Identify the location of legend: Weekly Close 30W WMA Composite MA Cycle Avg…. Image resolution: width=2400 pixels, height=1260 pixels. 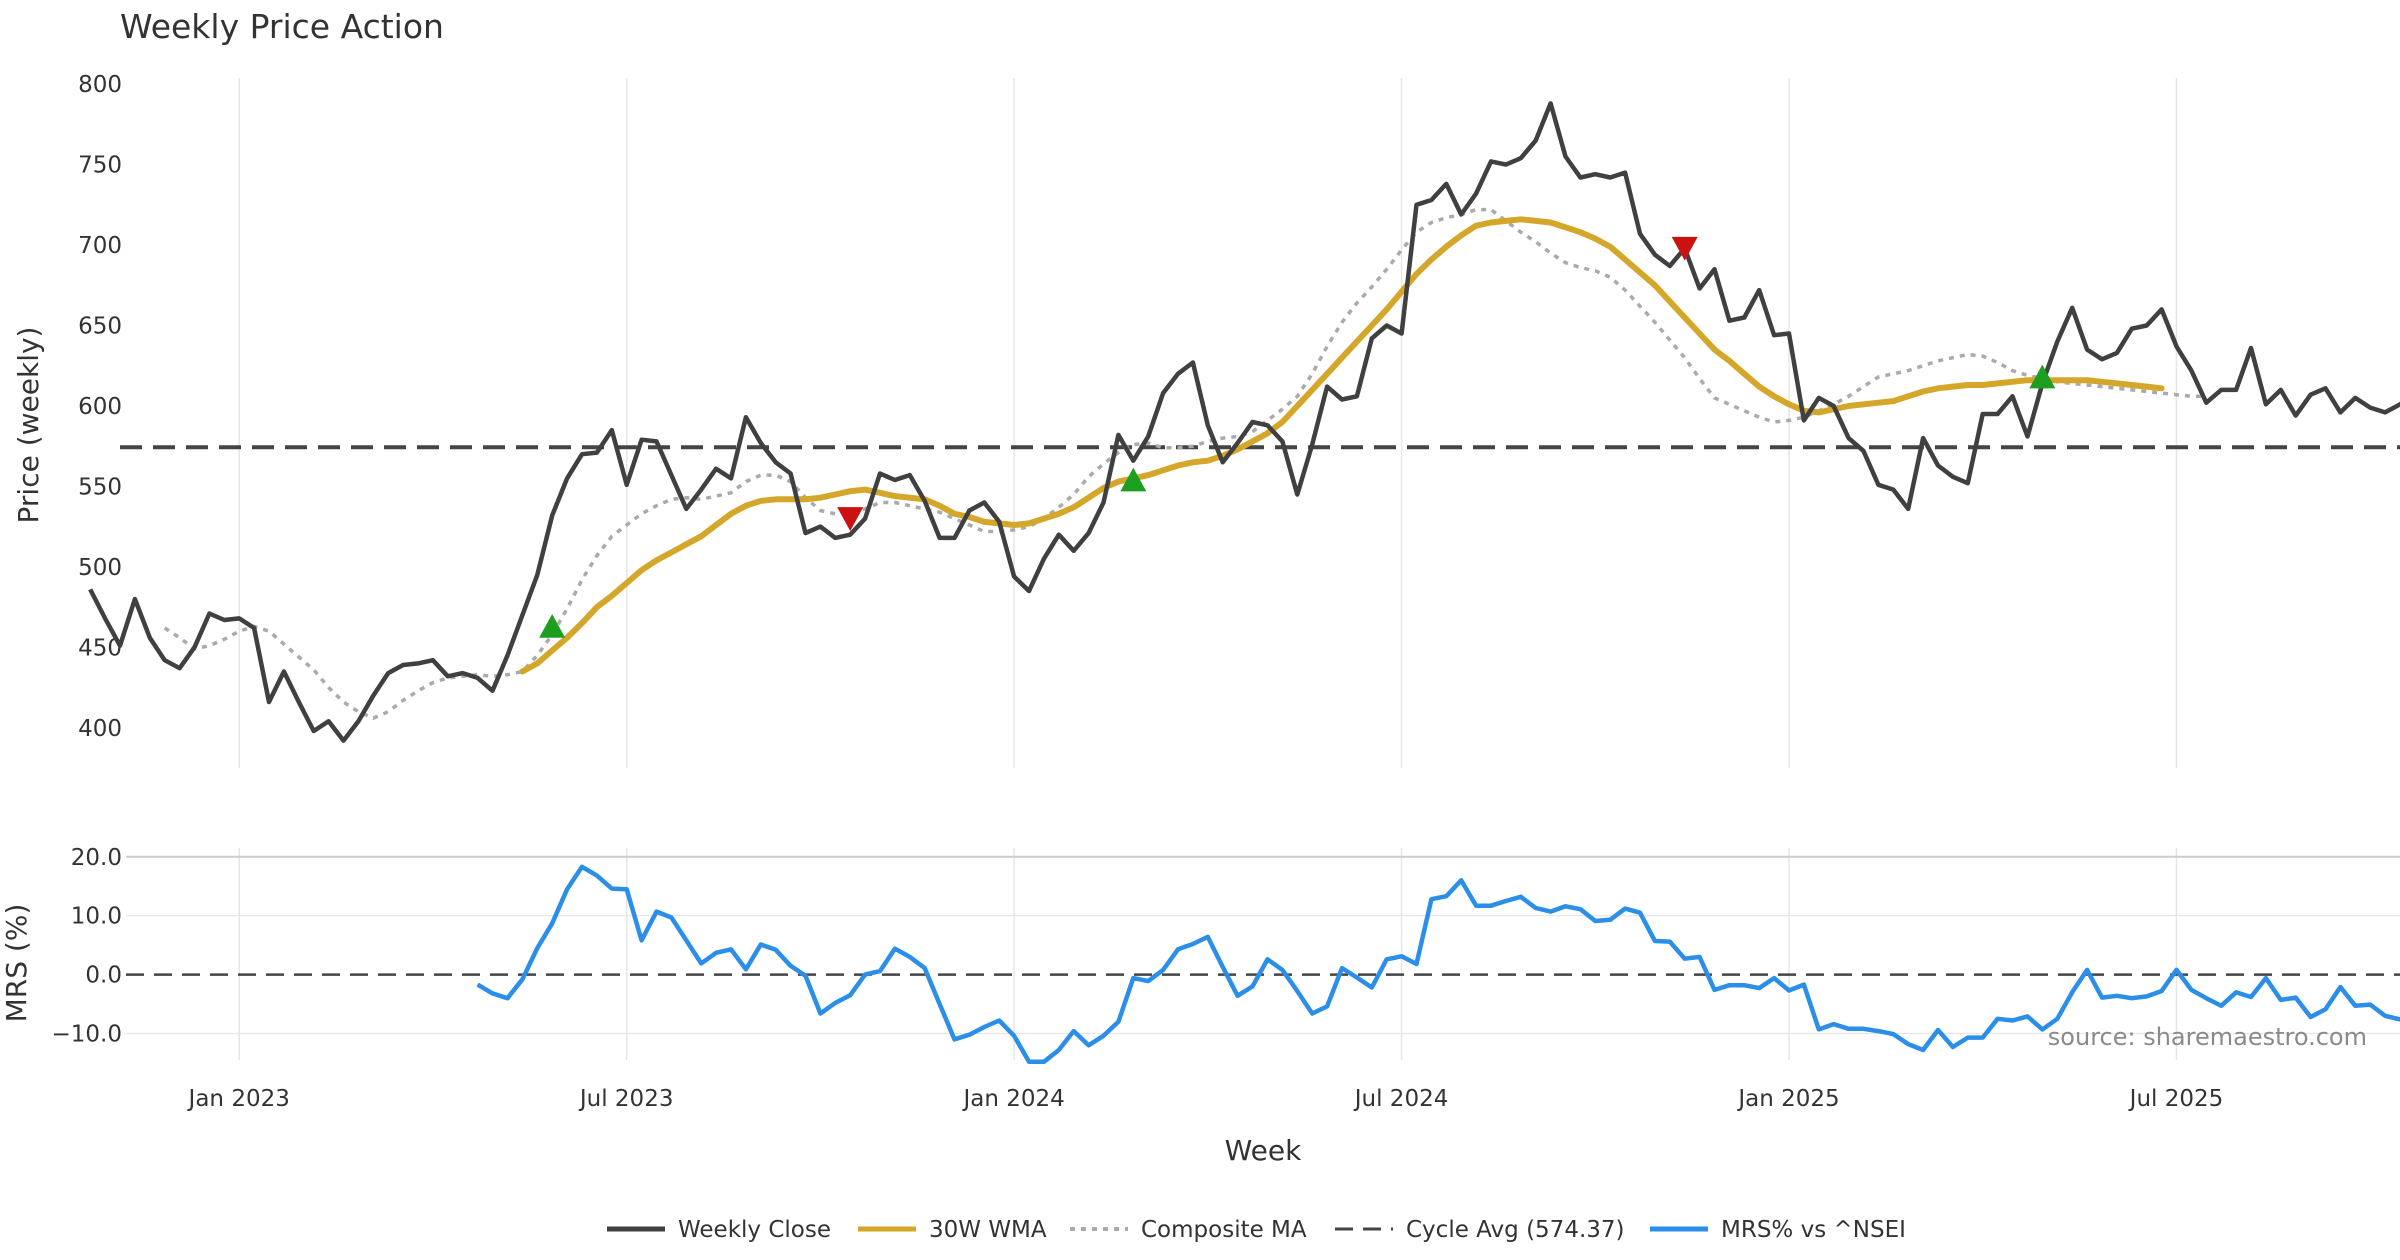
(1256, 1230).